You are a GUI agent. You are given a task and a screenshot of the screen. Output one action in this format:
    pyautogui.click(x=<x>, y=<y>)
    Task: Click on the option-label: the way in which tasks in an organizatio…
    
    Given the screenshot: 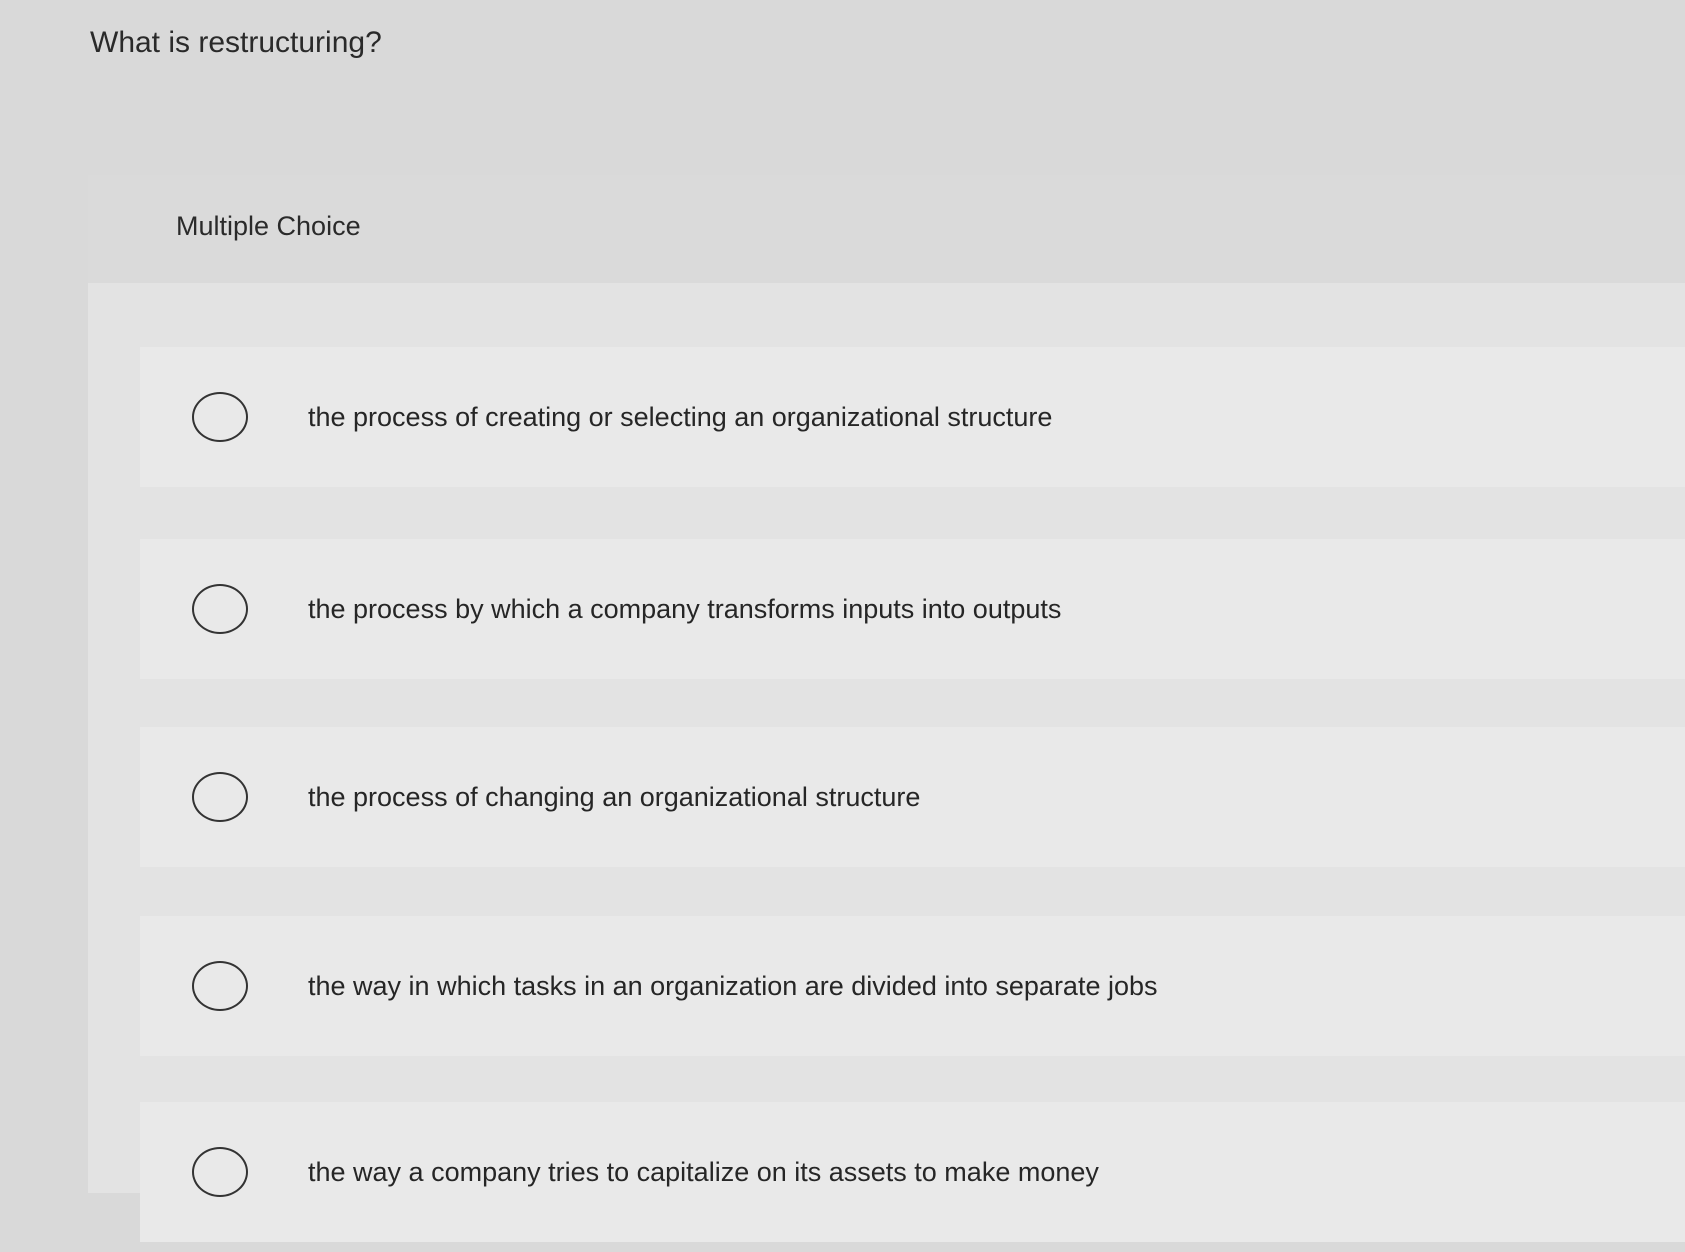 What is the action you would take?
    pyautogui.click(x=733, y=985)
    